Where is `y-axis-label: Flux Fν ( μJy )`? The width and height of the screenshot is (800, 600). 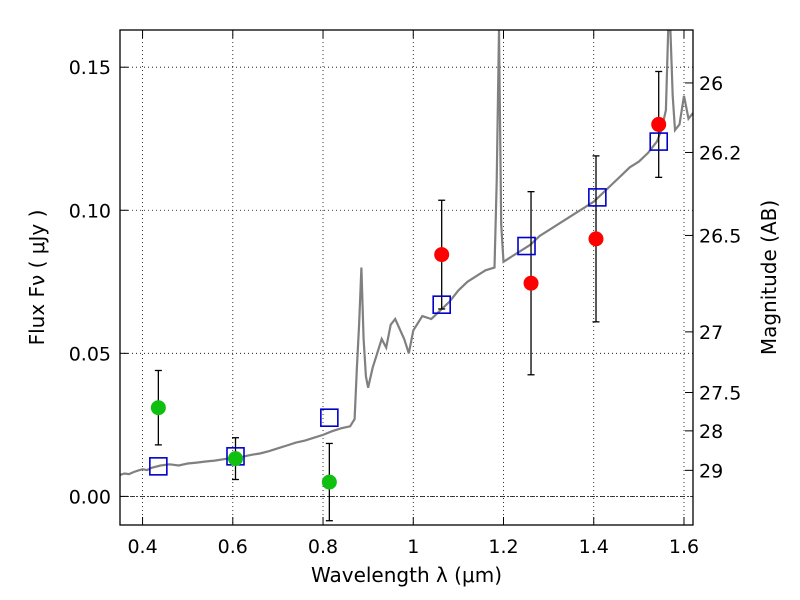
y-axis-label: Flux Fν ( μJy ) is located at coordinates (37, 278).